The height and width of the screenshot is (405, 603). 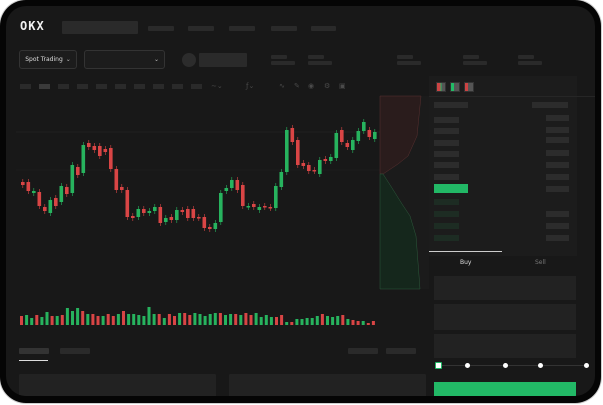 What do you see at coordinates (100, 27) in the screenshot?
I see `search-placeholder` at bounding box center [100, 27].